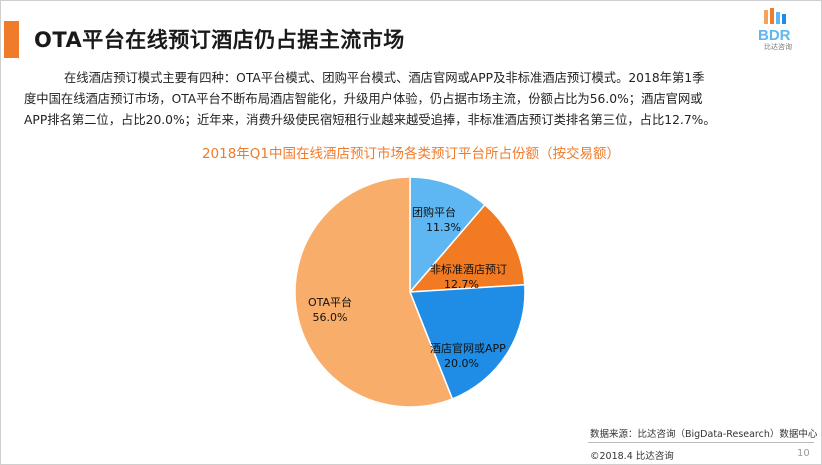 Image resolution: width=822 pixels, height=465 pixels. What do you see at coordinates (701, 442) in the screenshot?
I see `footer-divider` at bounding box center [701, 442].